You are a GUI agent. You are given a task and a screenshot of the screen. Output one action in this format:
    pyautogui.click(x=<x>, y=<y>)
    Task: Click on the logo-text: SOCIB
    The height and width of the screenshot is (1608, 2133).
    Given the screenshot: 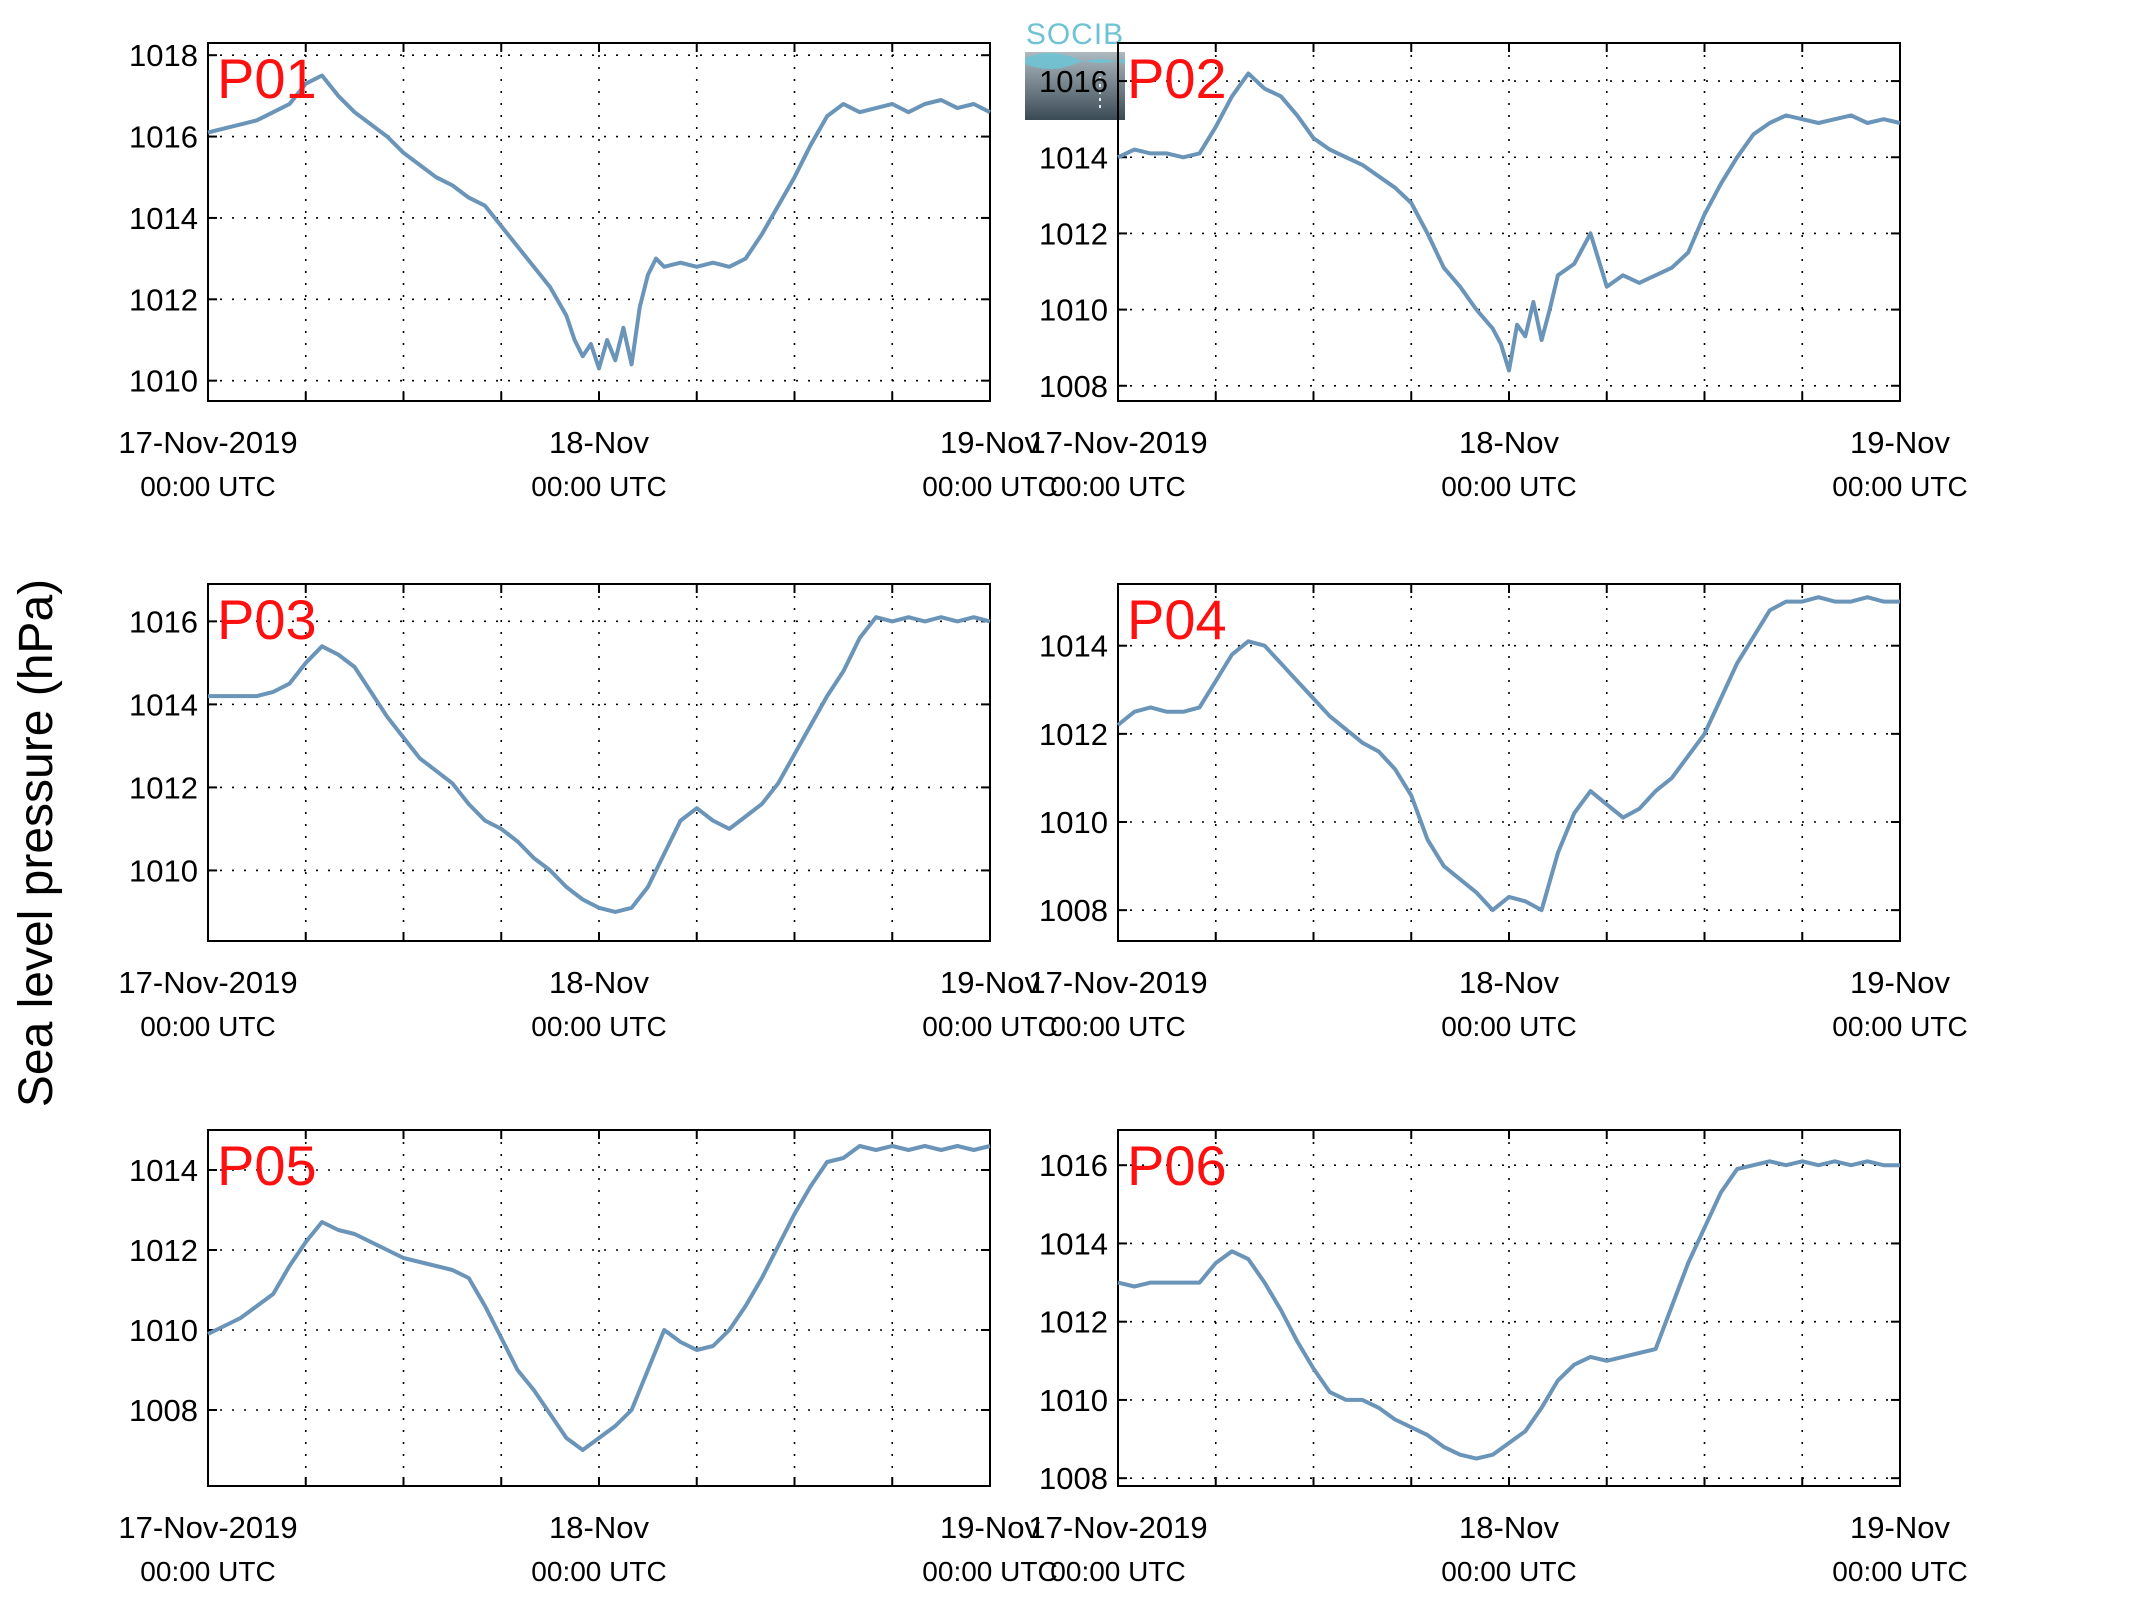 What is the action you would take?
    pyautogui.click(x=1075, y=34)
    